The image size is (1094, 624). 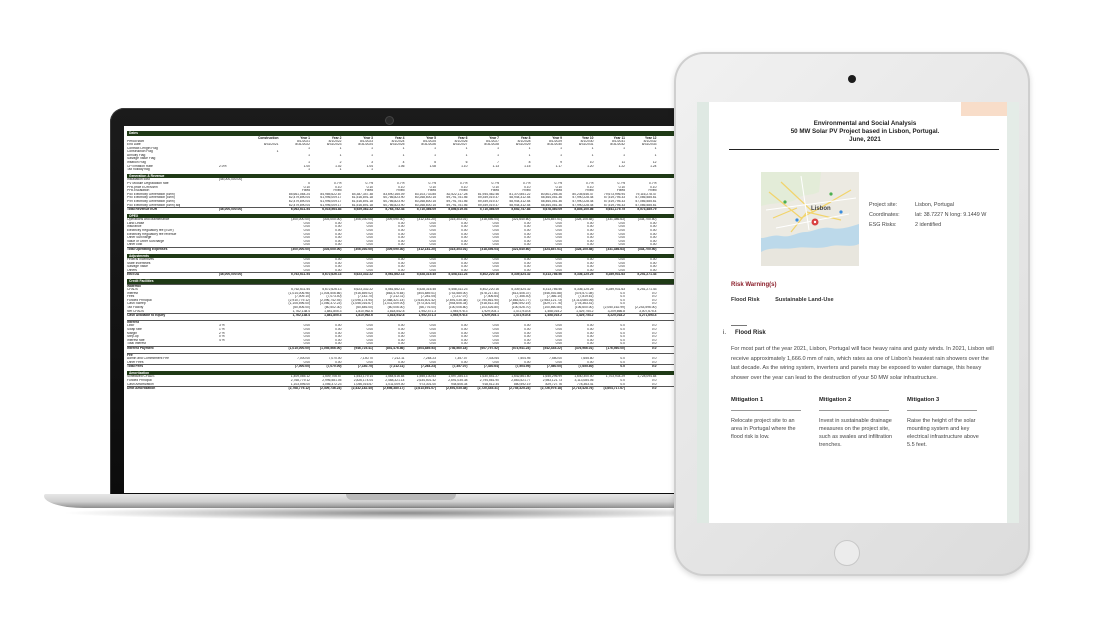 What do you see at coordinates (489, 308) in the screenshot?
I see `table-cell: (103,426.80)` at bounding box center [489, 308].